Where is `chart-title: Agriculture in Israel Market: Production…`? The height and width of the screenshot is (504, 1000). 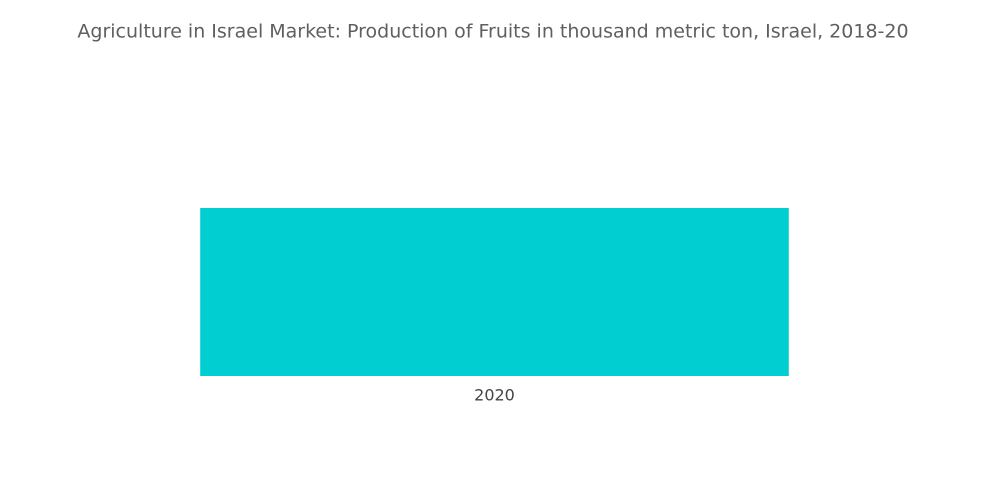 chart-title: Agriculture in Israel Market: Production… is located at coordinates (492, 32).